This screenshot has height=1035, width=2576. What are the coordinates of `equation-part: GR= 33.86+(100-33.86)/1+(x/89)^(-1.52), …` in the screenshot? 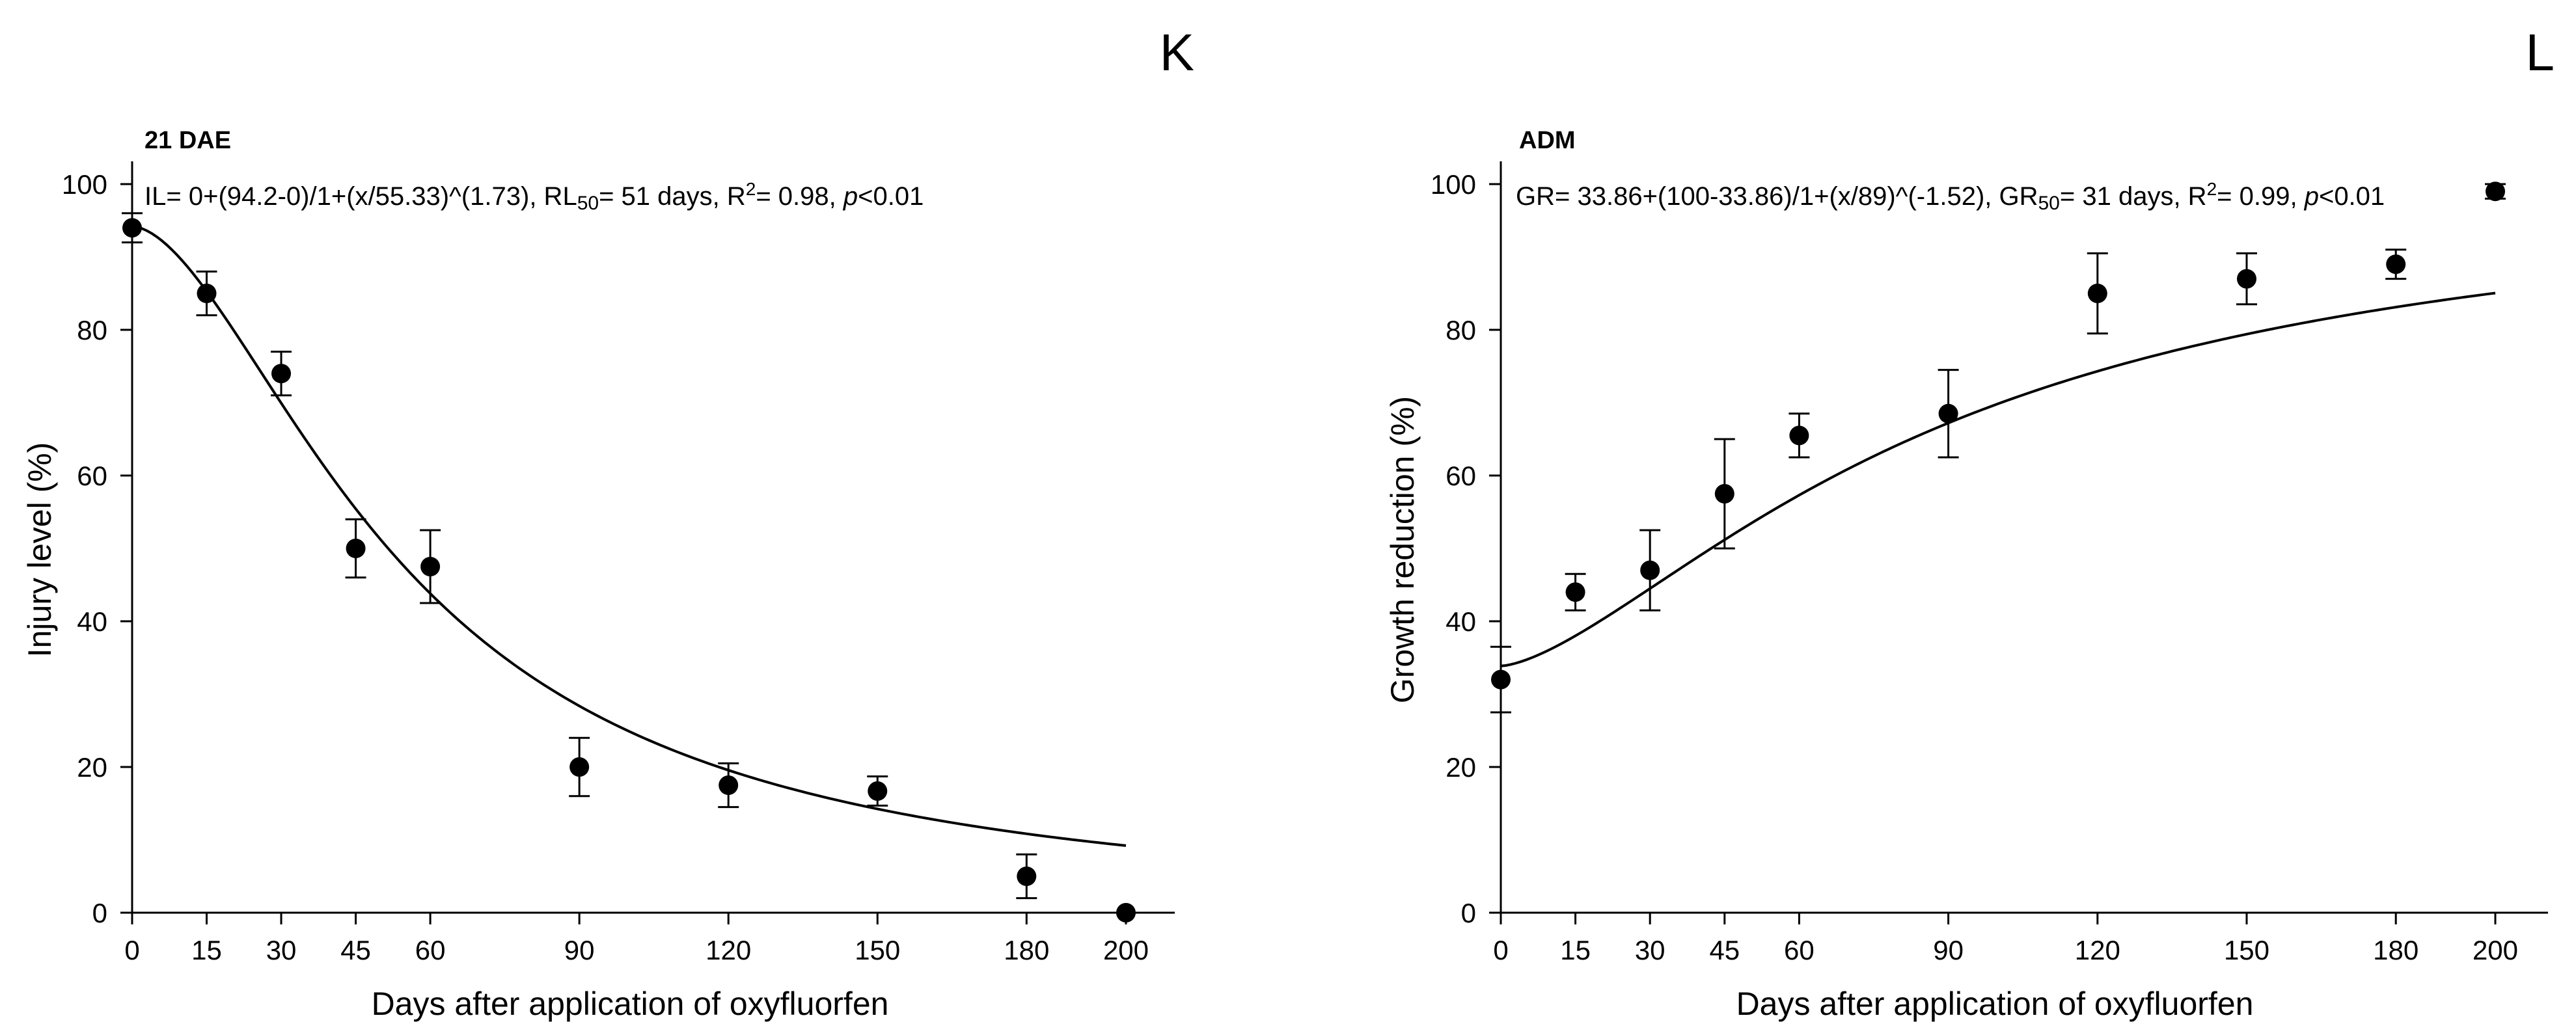 It's located at (1777, 196).